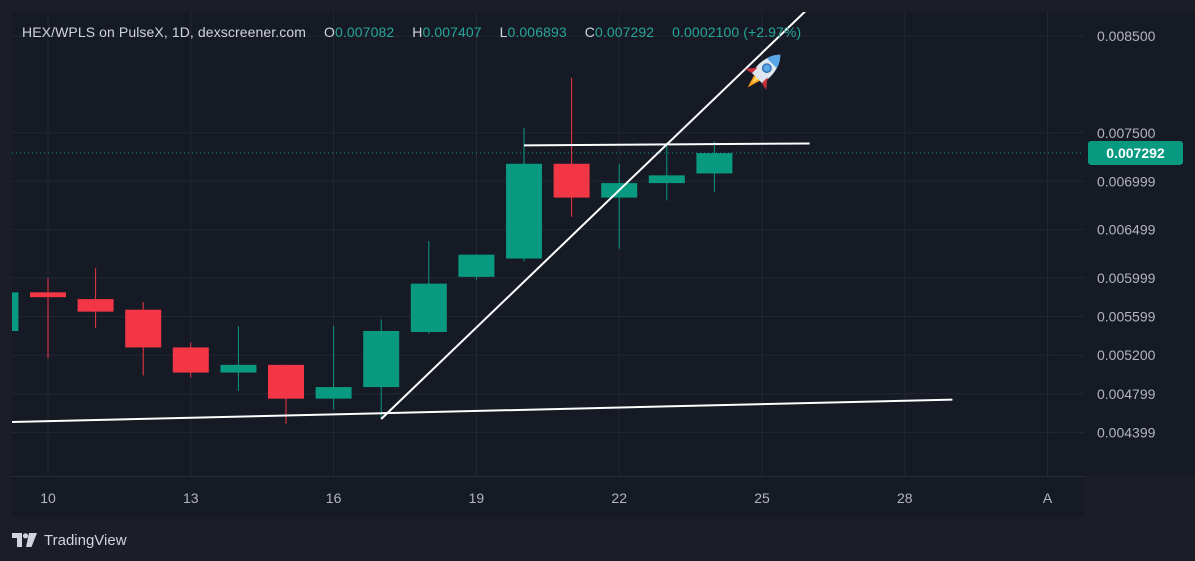 The image size is (1195, 561). I want to click on open-value: 0.007082, so click(365, 32).